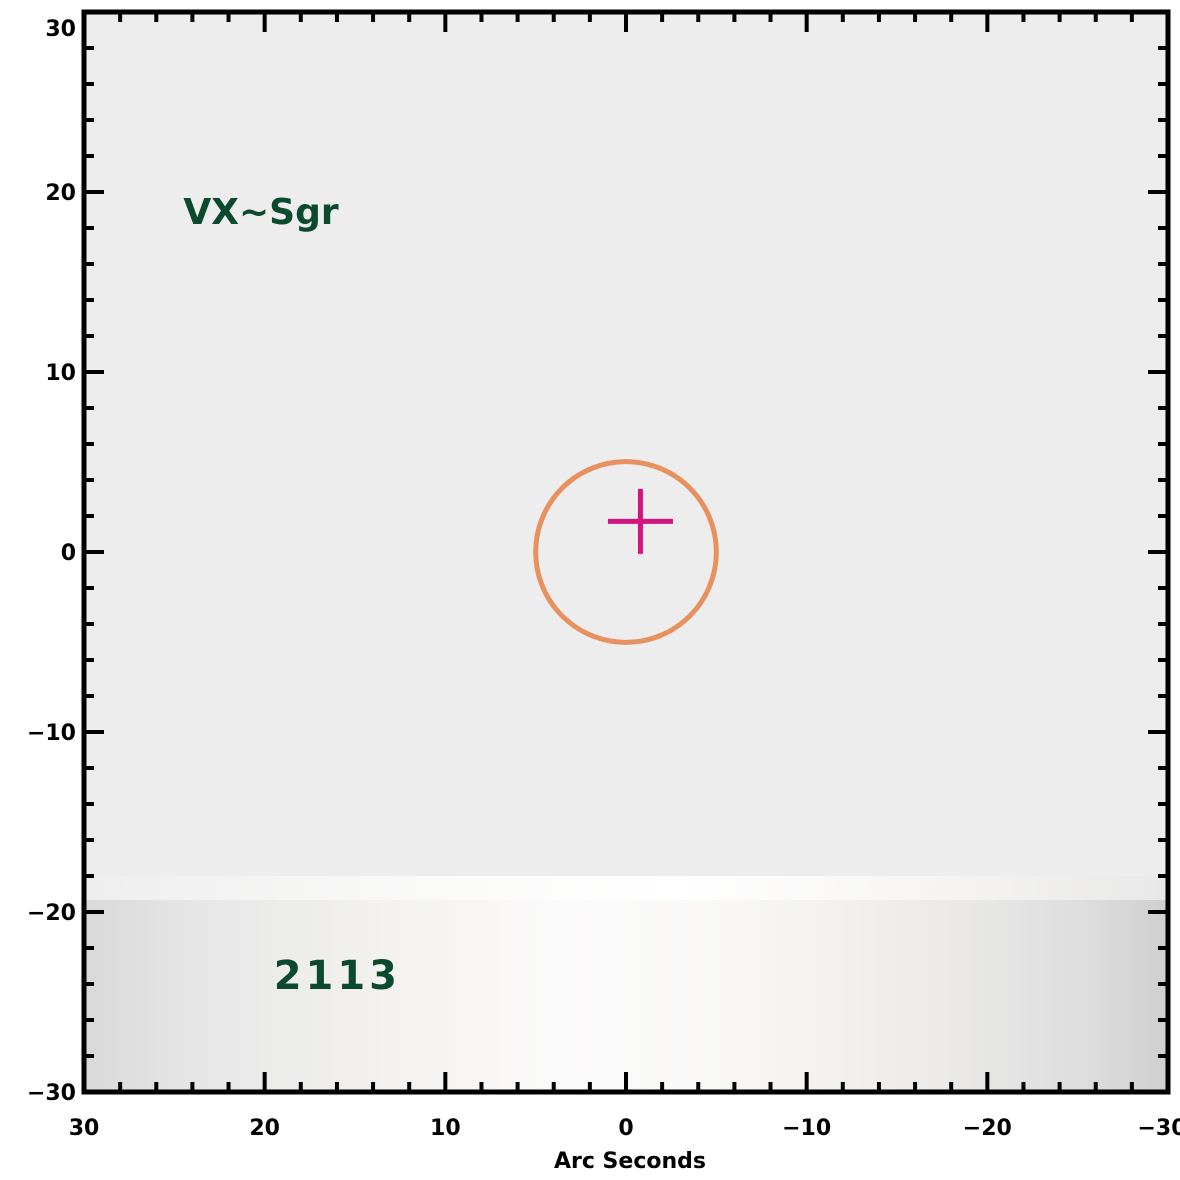  I want to click on x-tick-label: 0, so click(625, 1128).